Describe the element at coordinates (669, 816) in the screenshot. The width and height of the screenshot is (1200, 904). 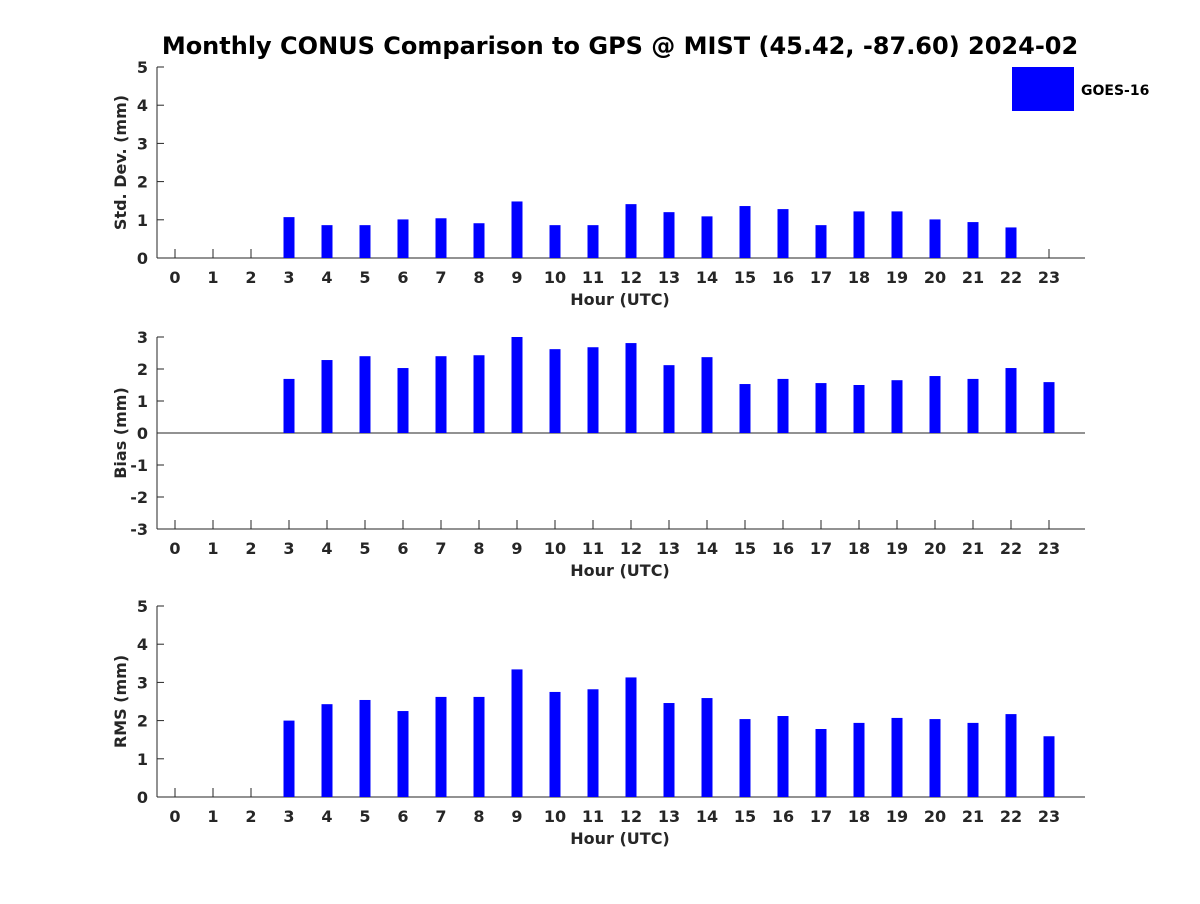
I see `rms-xtick-label: 13` at that location.